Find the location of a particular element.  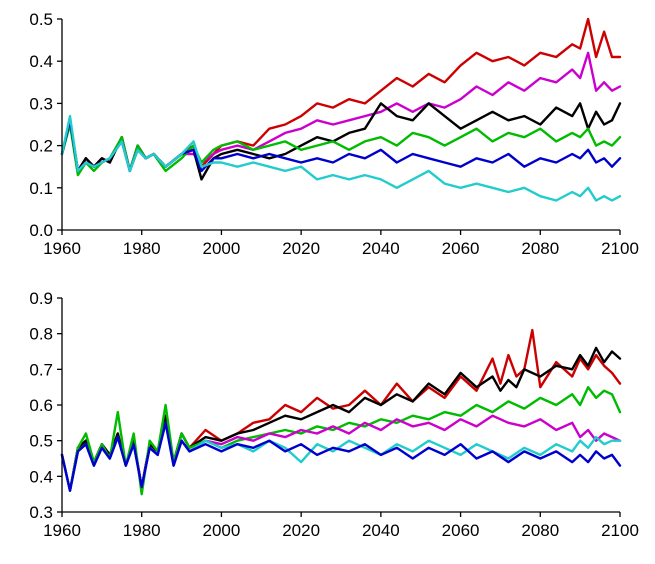

y-tick-label: 0.9 is located at coordinates (41, 298).